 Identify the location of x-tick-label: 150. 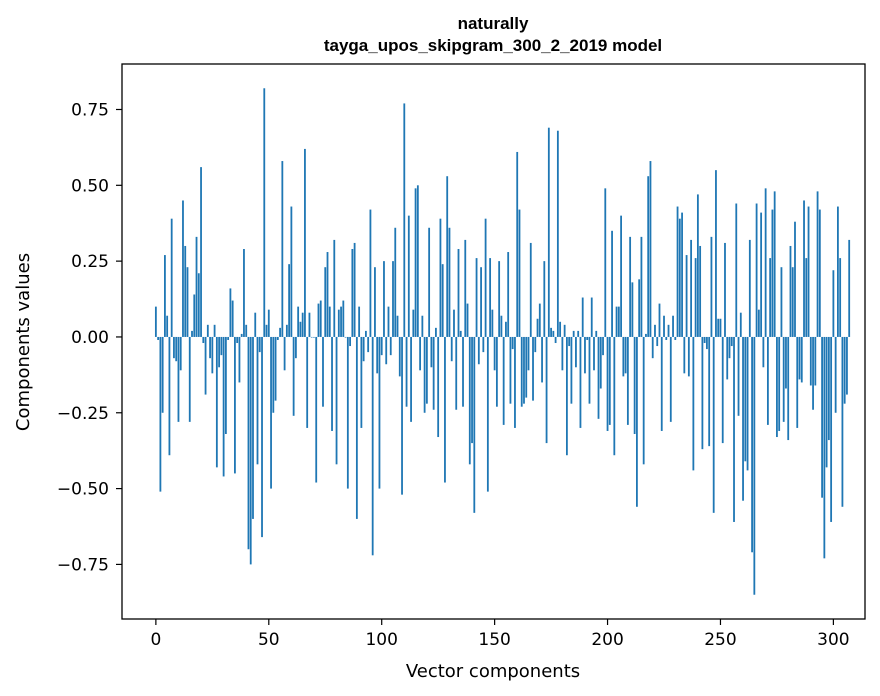
(494, 640).